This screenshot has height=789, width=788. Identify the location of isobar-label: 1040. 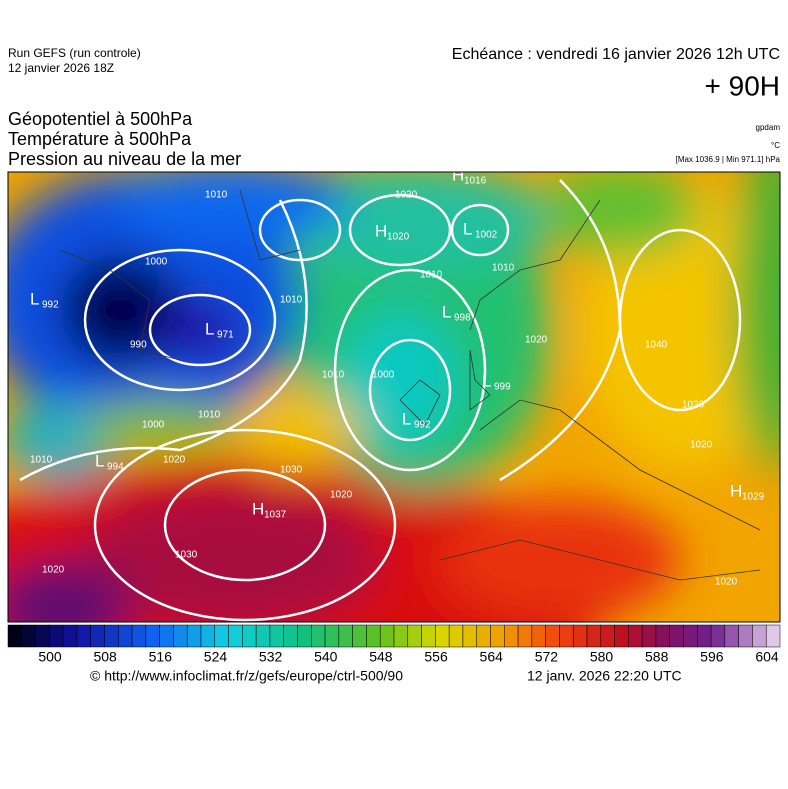
(656, 345).